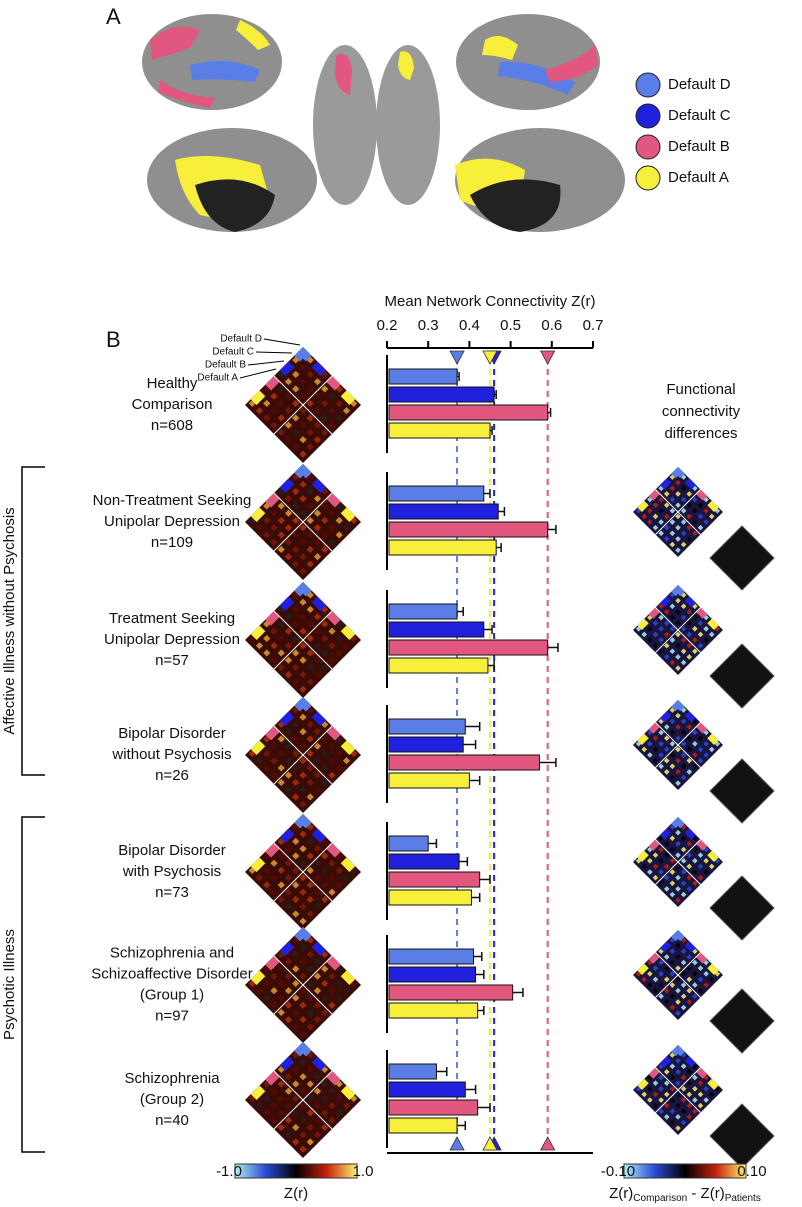 This screenshot has height=1207, width=802. I want to click on colorbar-label: Z(r)Comparison - Z(r)Patients, so click(685, 1194).